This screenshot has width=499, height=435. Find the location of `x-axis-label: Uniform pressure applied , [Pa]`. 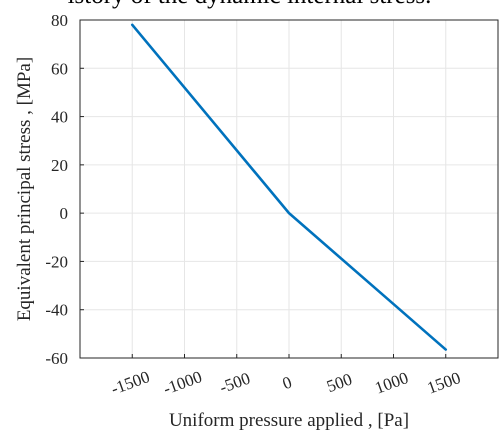

x-axis-label: Uniform pressure applied , [Pa] is located at coordinates (289, 420).